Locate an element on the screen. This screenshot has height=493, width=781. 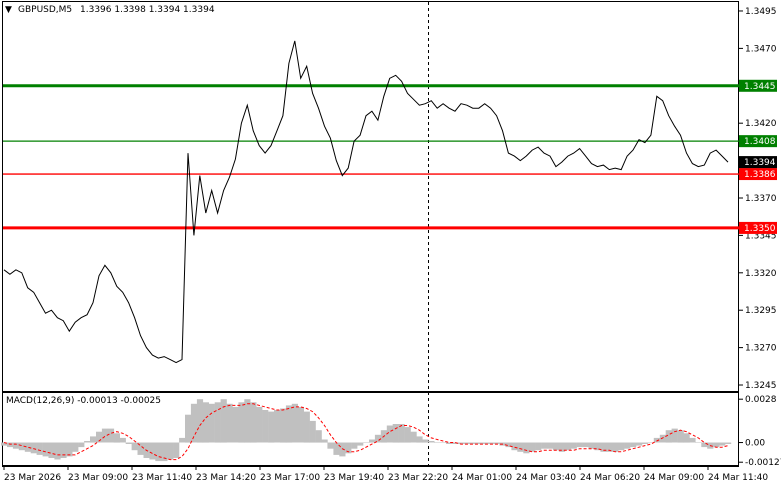
price-level-label: 1.3350 is located at coordinates (760, 229).